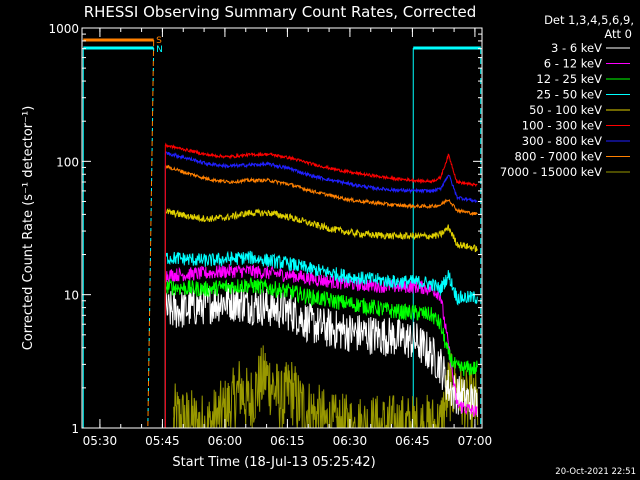  I want to click on flag-label-n: N, so click(159, 50).